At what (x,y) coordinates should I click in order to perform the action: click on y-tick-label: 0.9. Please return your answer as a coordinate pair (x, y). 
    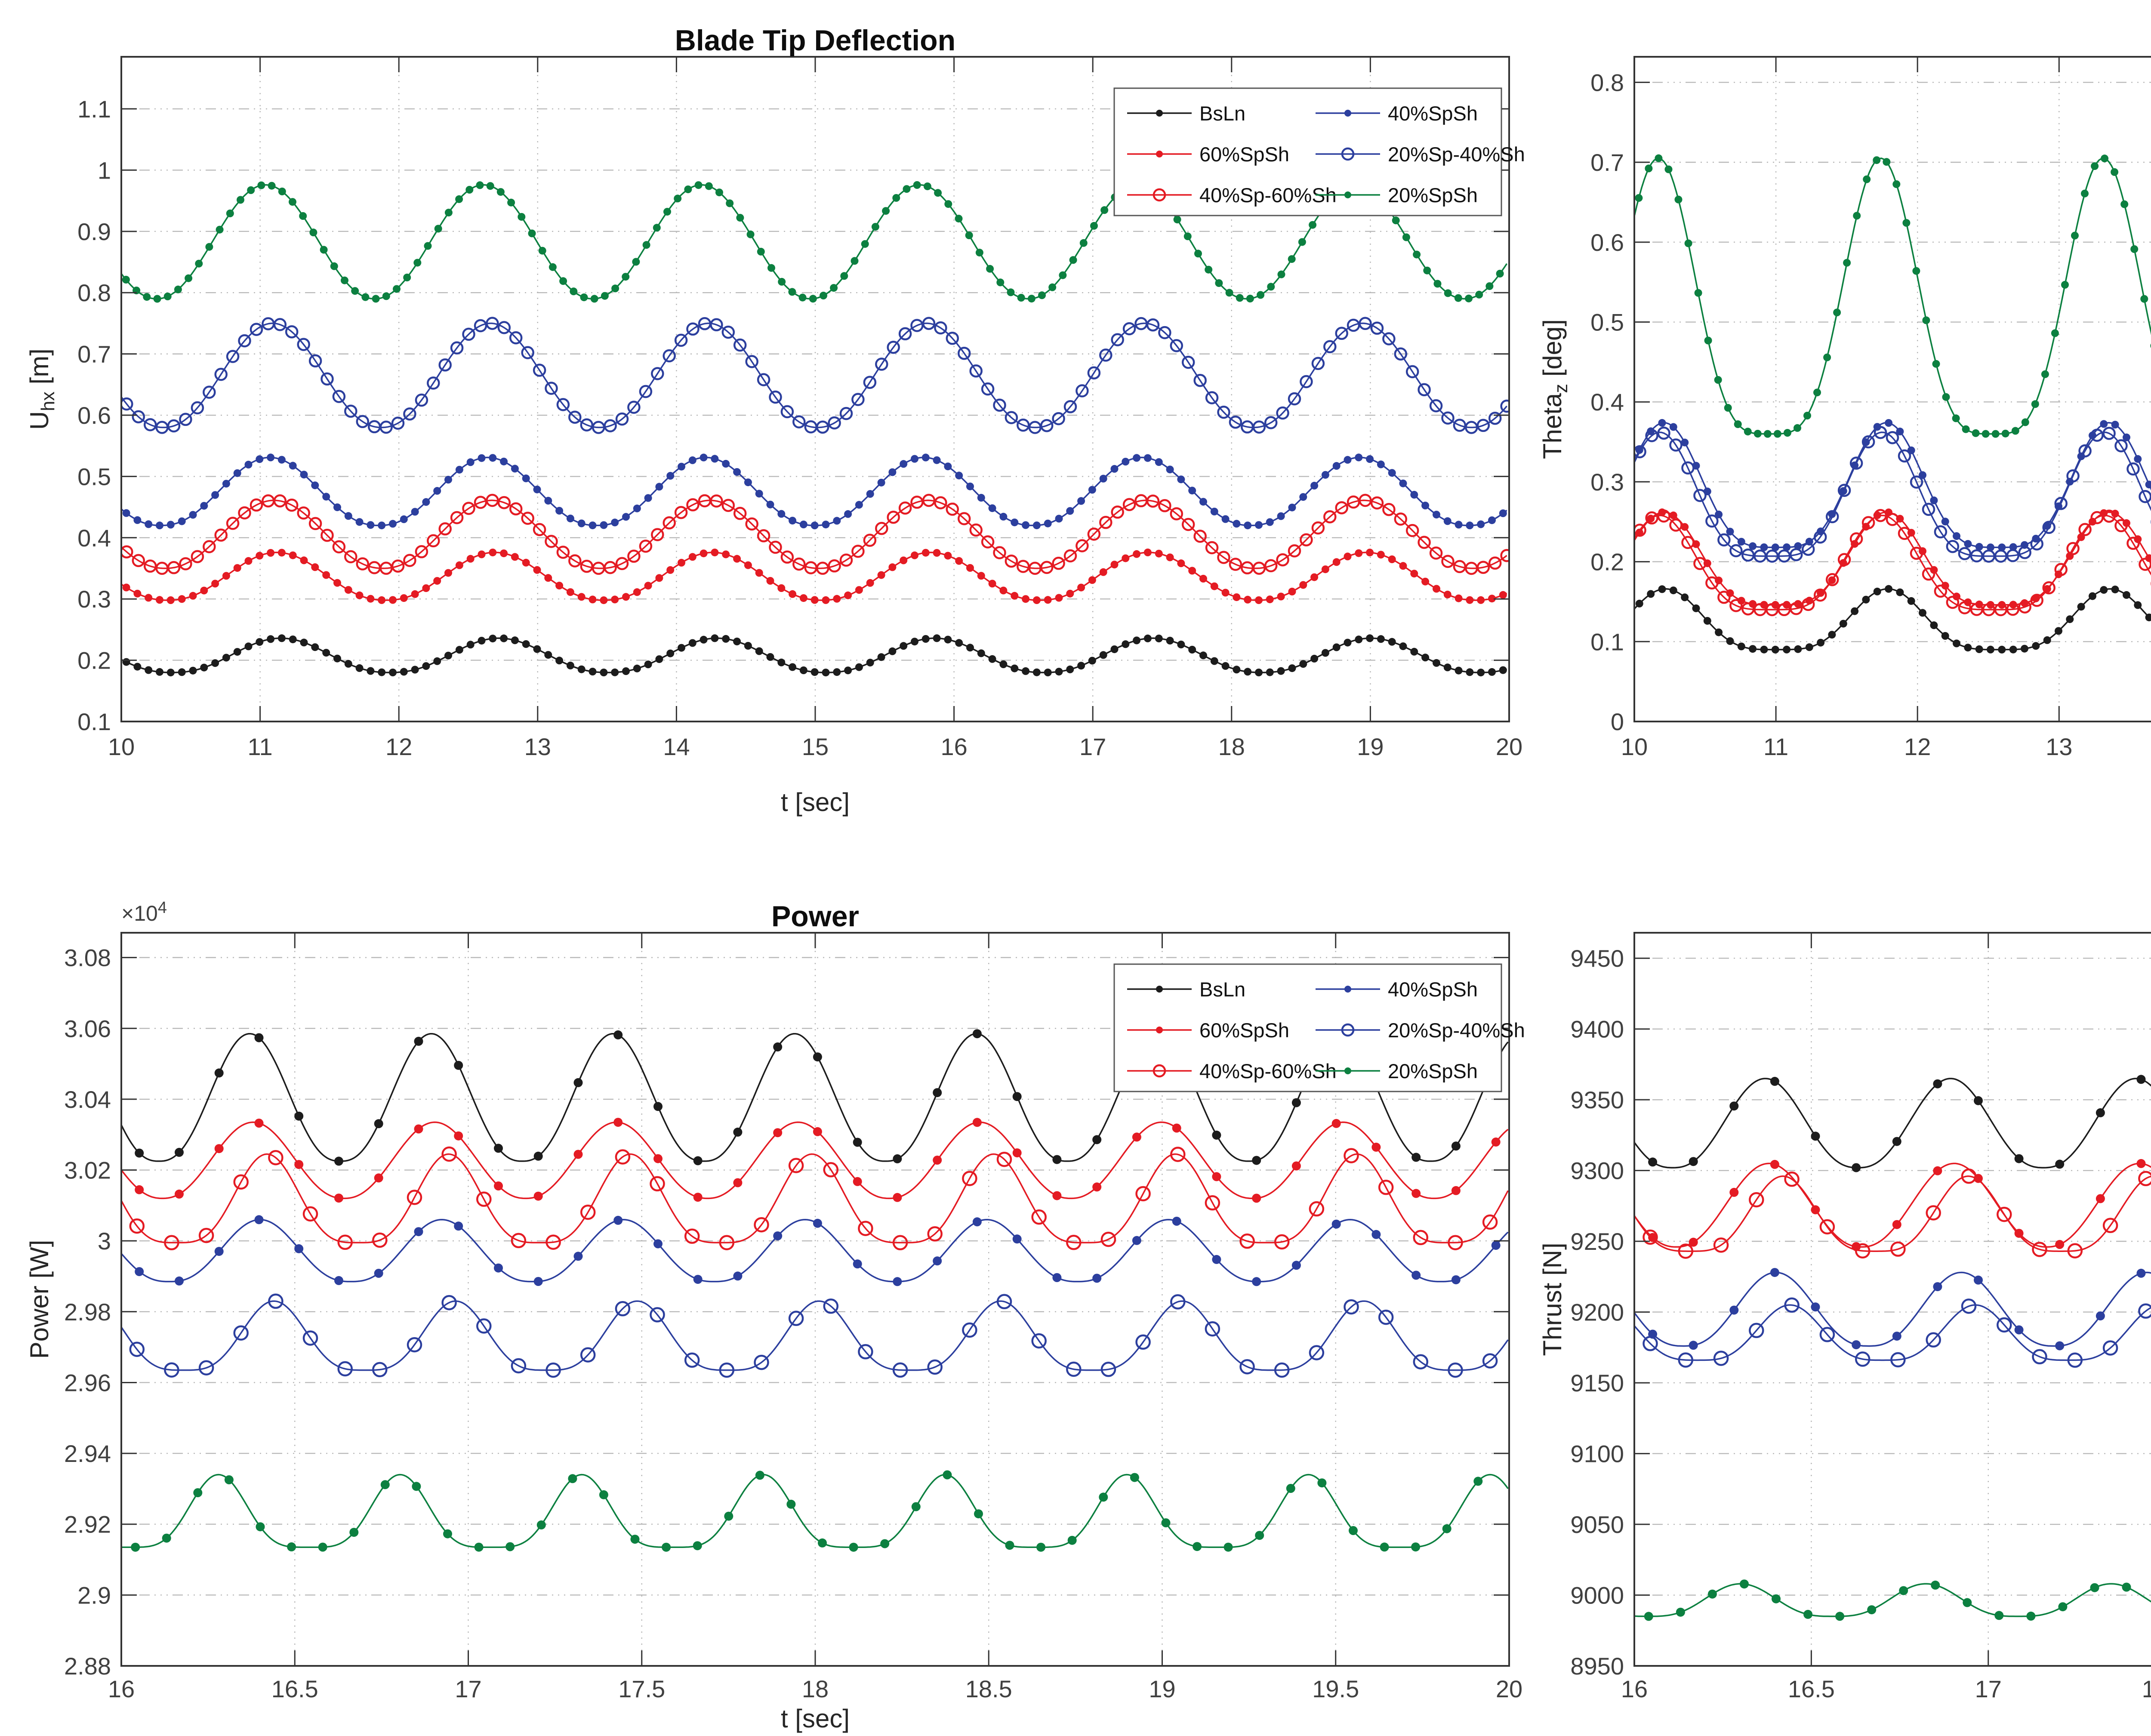
    Looking at the image, I should click on (94, 232).